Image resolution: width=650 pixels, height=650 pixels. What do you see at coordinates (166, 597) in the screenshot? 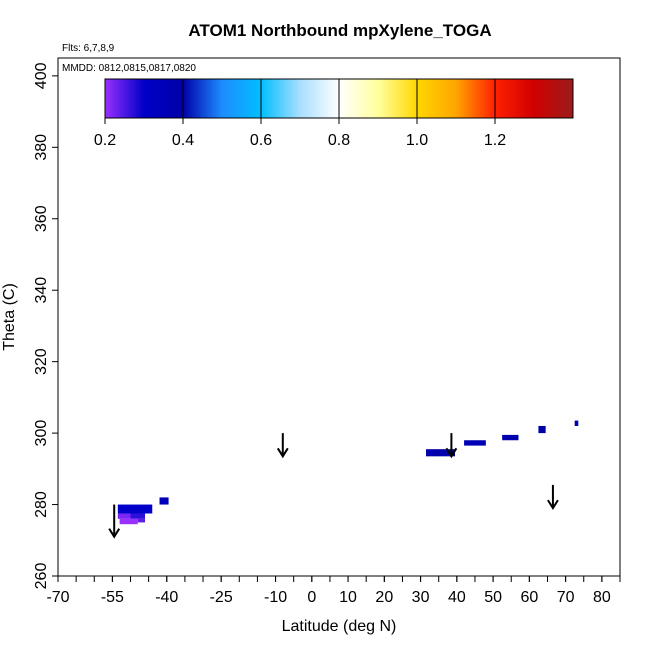
I see `x-tick-label: -40` at bounding box center [166, 597].